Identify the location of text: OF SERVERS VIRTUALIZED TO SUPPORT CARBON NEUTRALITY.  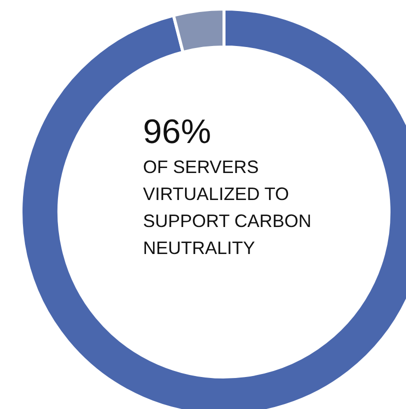
(227, 208).